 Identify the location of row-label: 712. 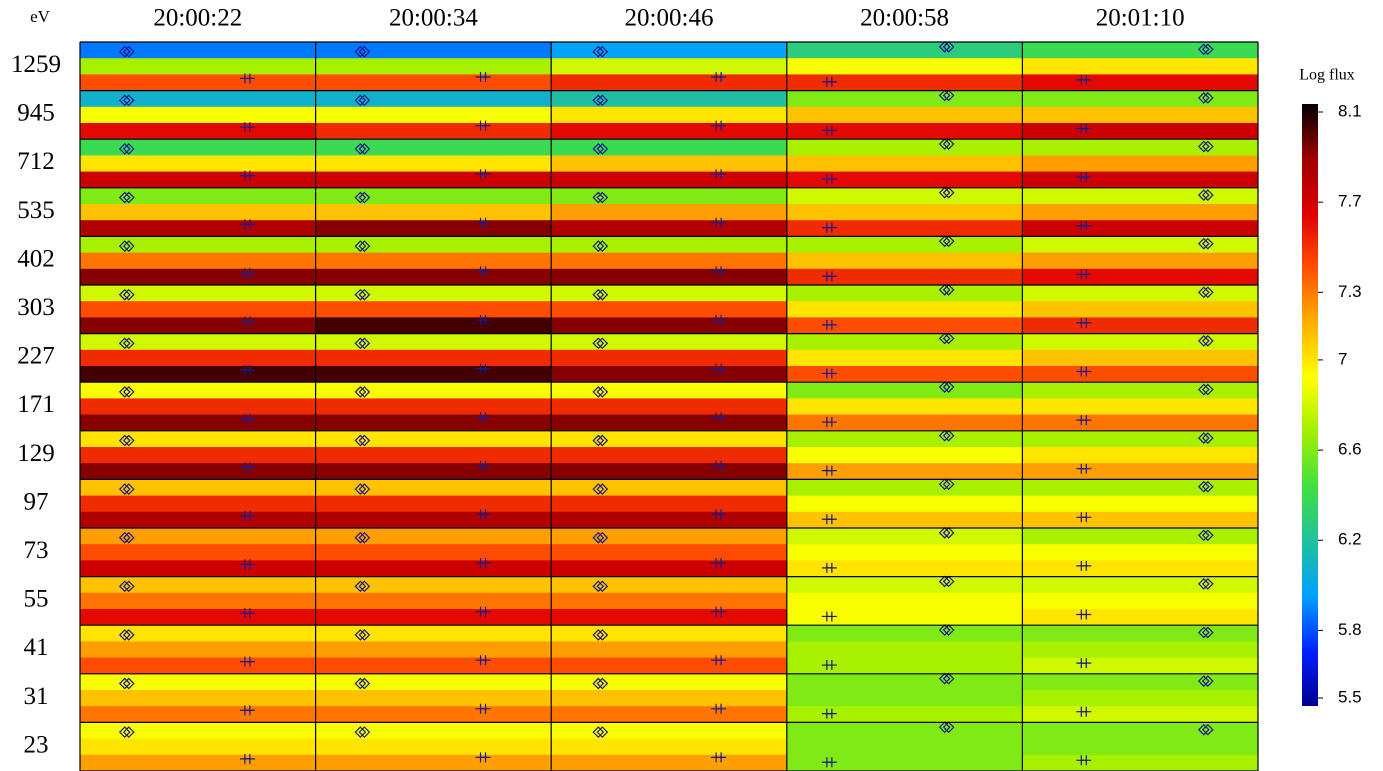
(36, 161).